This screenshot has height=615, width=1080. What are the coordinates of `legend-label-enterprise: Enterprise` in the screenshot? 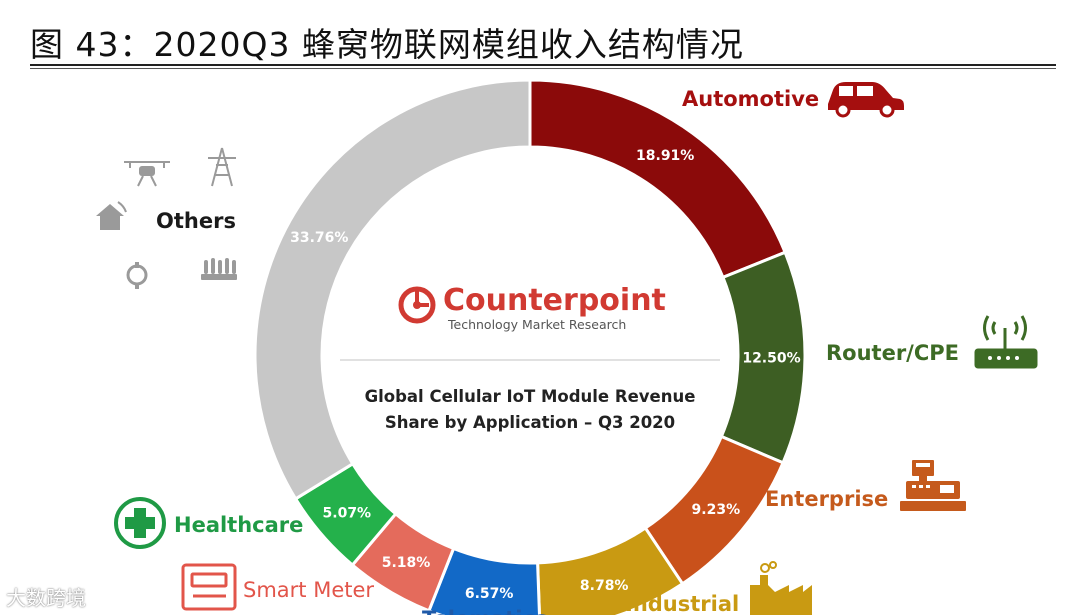 It's located at (826, 499).